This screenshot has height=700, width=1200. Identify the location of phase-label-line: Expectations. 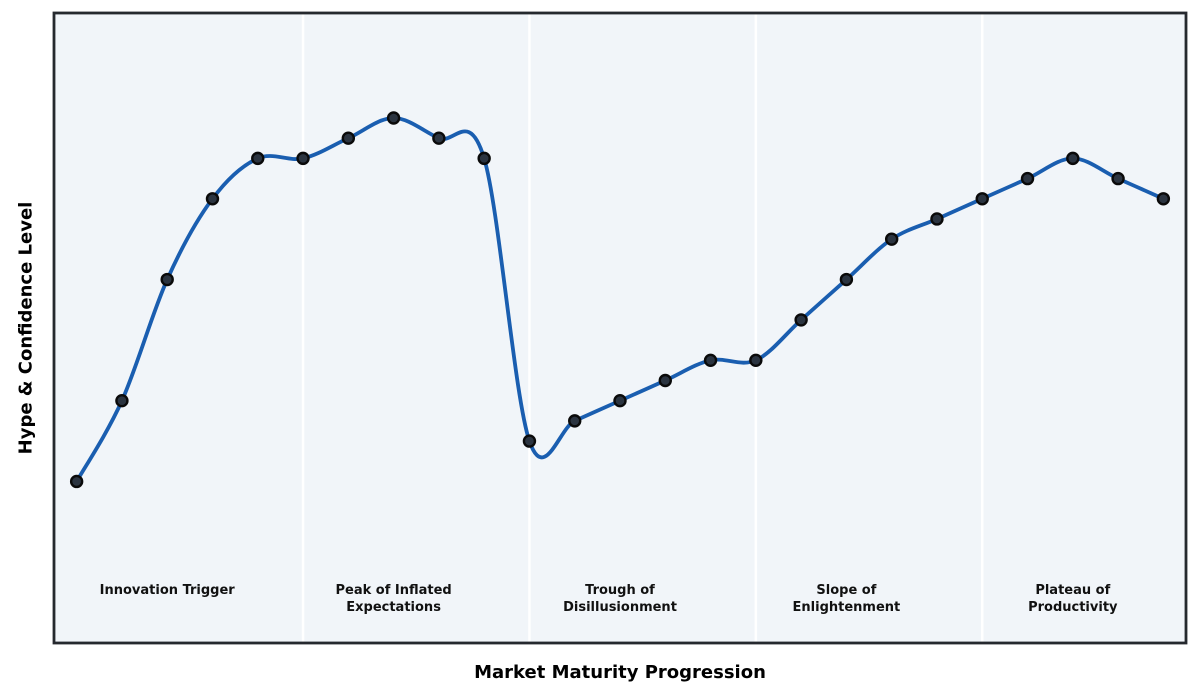
(393, 607).